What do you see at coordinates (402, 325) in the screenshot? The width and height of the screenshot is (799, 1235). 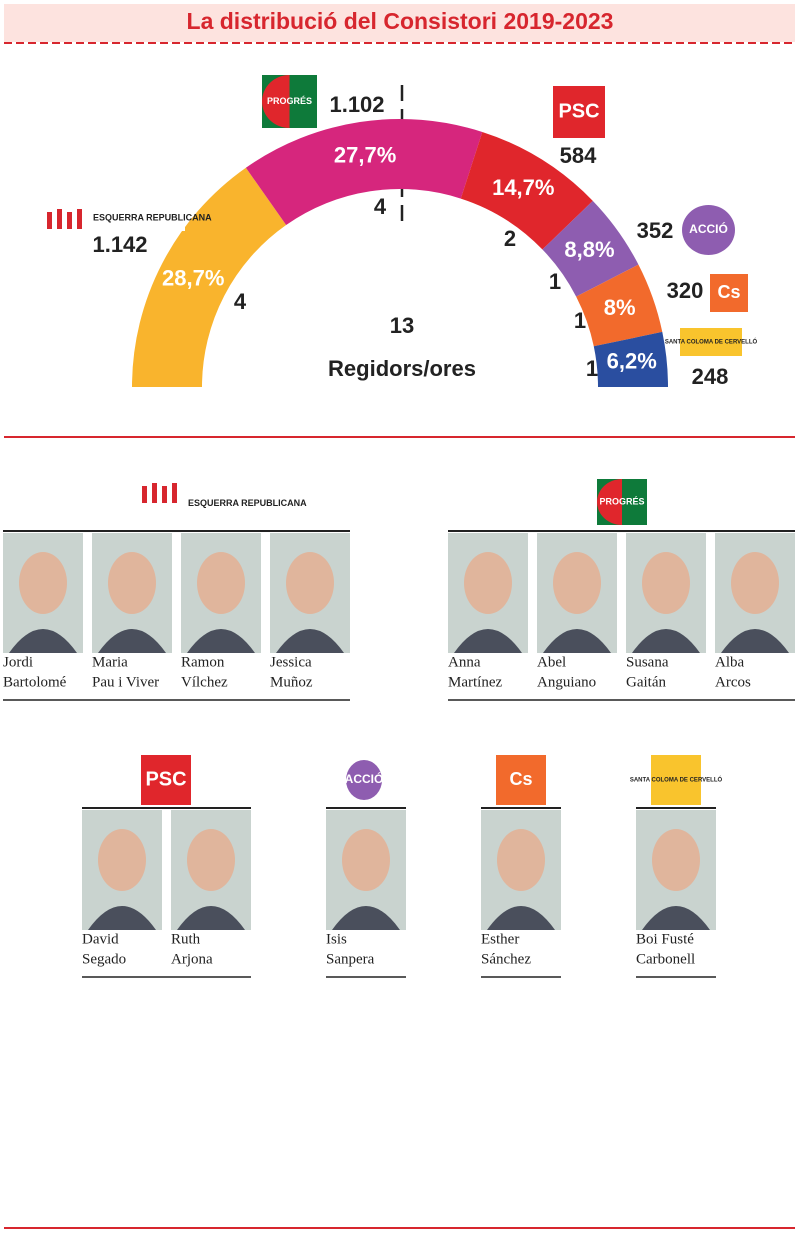 I see `total-seats: 13` at bounding box center [402, 325].